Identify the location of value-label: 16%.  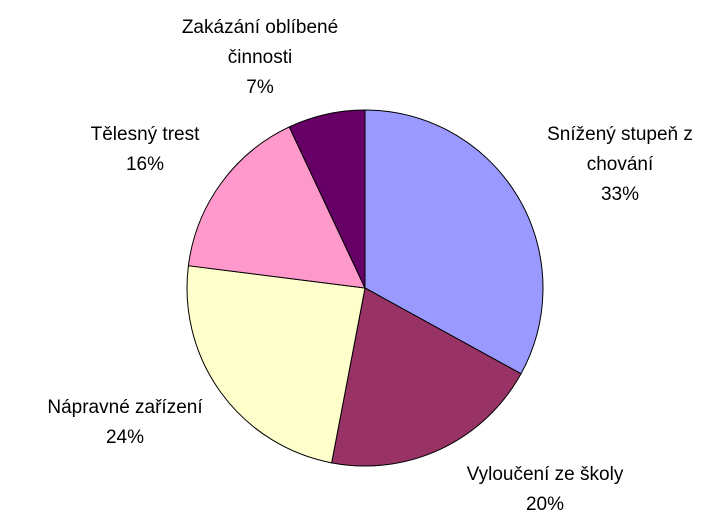
(145, 164).